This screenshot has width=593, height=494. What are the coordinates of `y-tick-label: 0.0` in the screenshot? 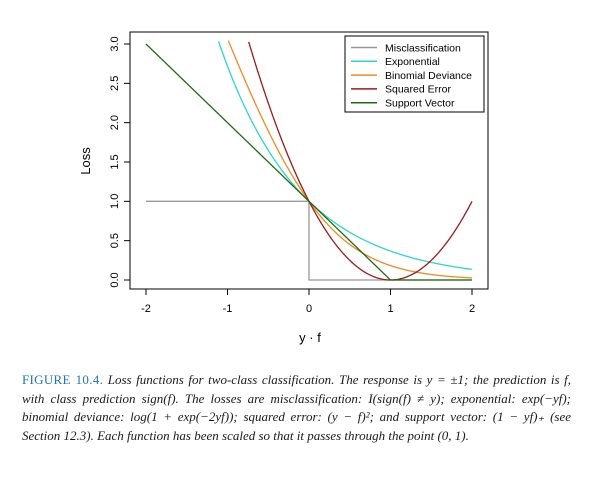 It's located at (115, 279).